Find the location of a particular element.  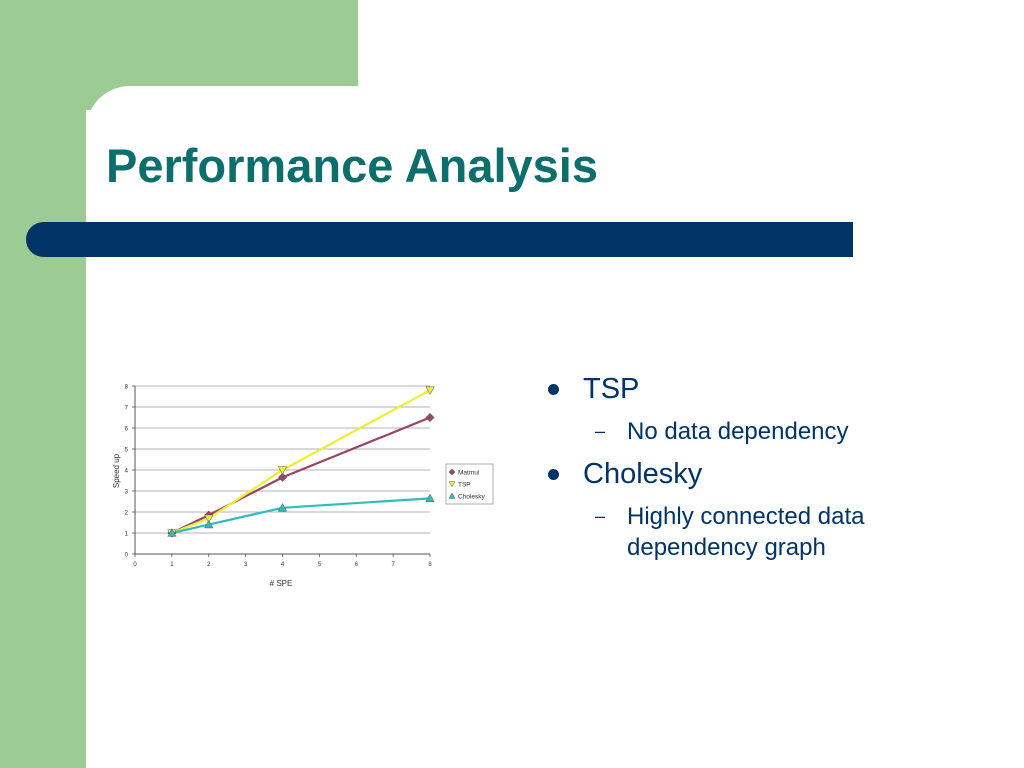

title-accent-bar is located at coordinates (439, 239).